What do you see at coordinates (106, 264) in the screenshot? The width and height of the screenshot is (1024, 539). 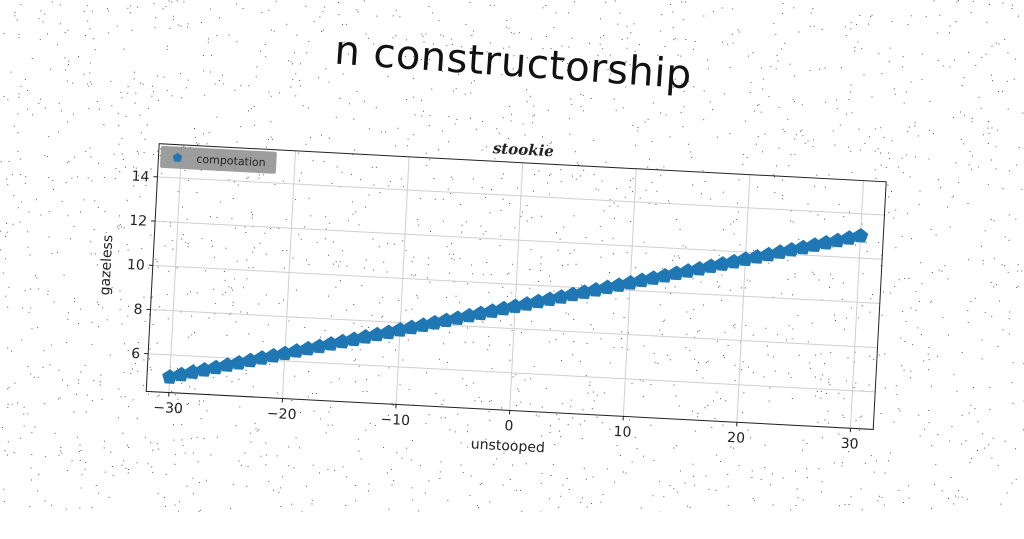 I see `y-axis-label: gazeless` at bounding box center [106, 264].